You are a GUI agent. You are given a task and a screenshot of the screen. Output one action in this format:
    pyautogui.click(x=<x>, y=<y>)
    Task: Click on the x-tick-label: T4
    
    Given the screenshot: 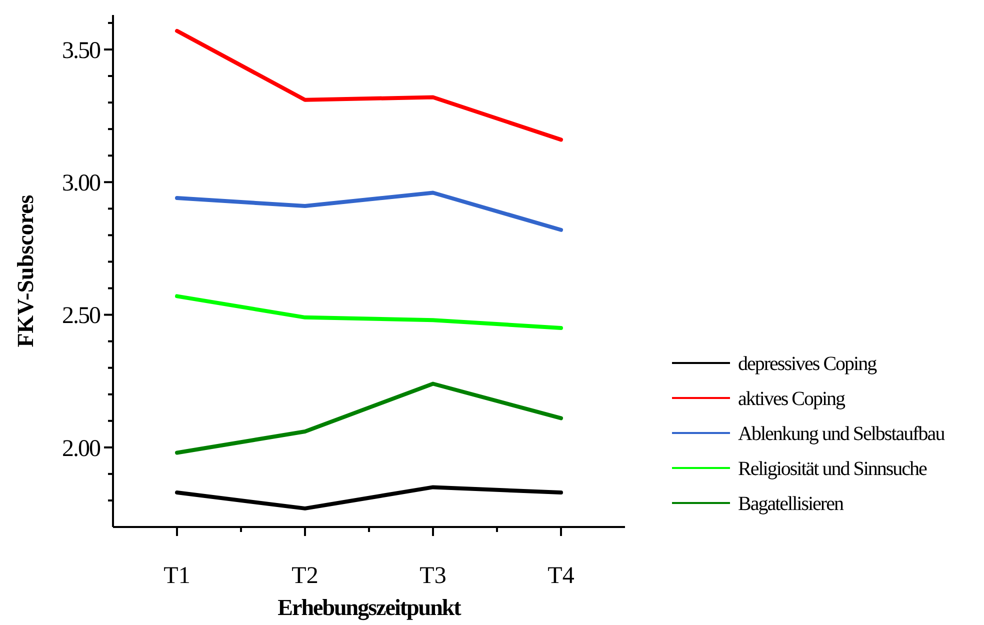 What is the action you would take?
    pyautogui.click(x=561, y=576)
    